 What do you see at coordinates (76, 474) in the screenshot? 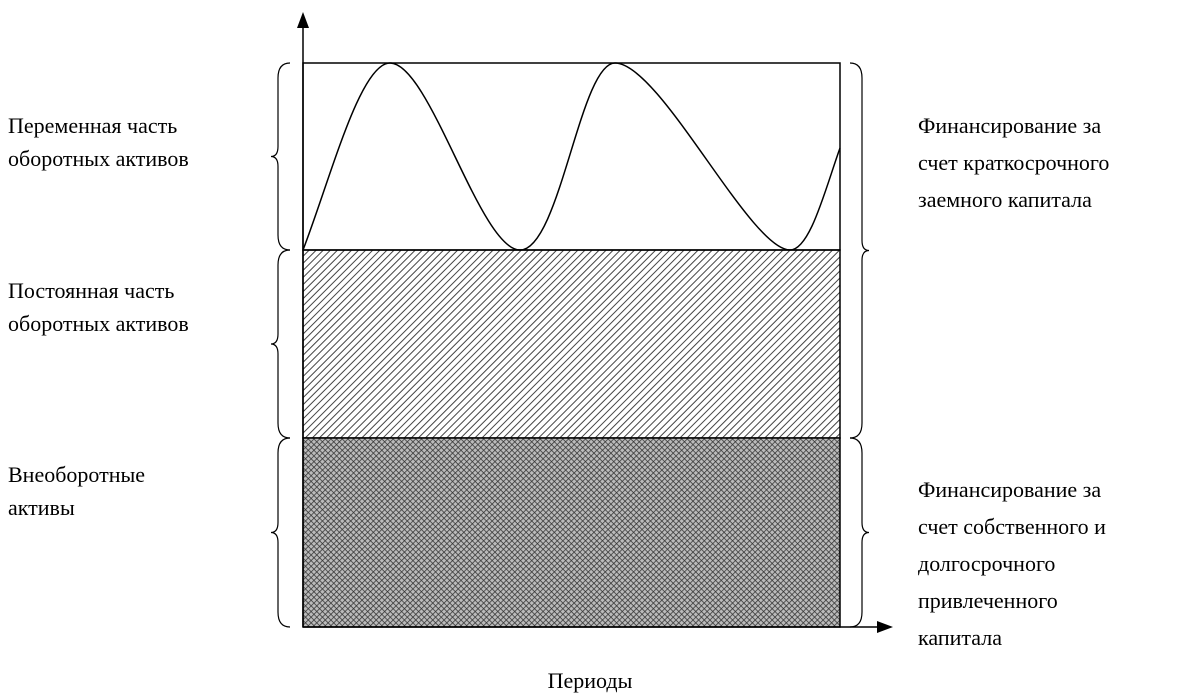
I see `left-label: Внеоборотные` at bounding box center [76, 474].